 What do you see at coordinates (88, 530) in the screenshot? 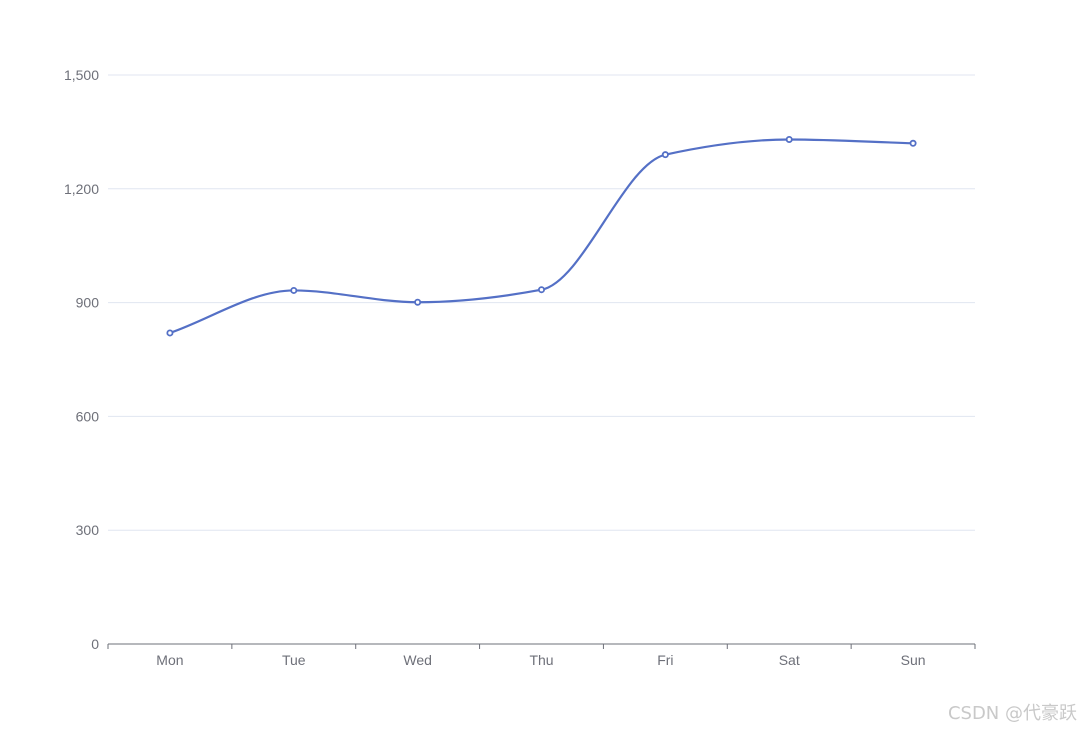
I see `y-tick-label: 300` at bounding box center [88, 530].